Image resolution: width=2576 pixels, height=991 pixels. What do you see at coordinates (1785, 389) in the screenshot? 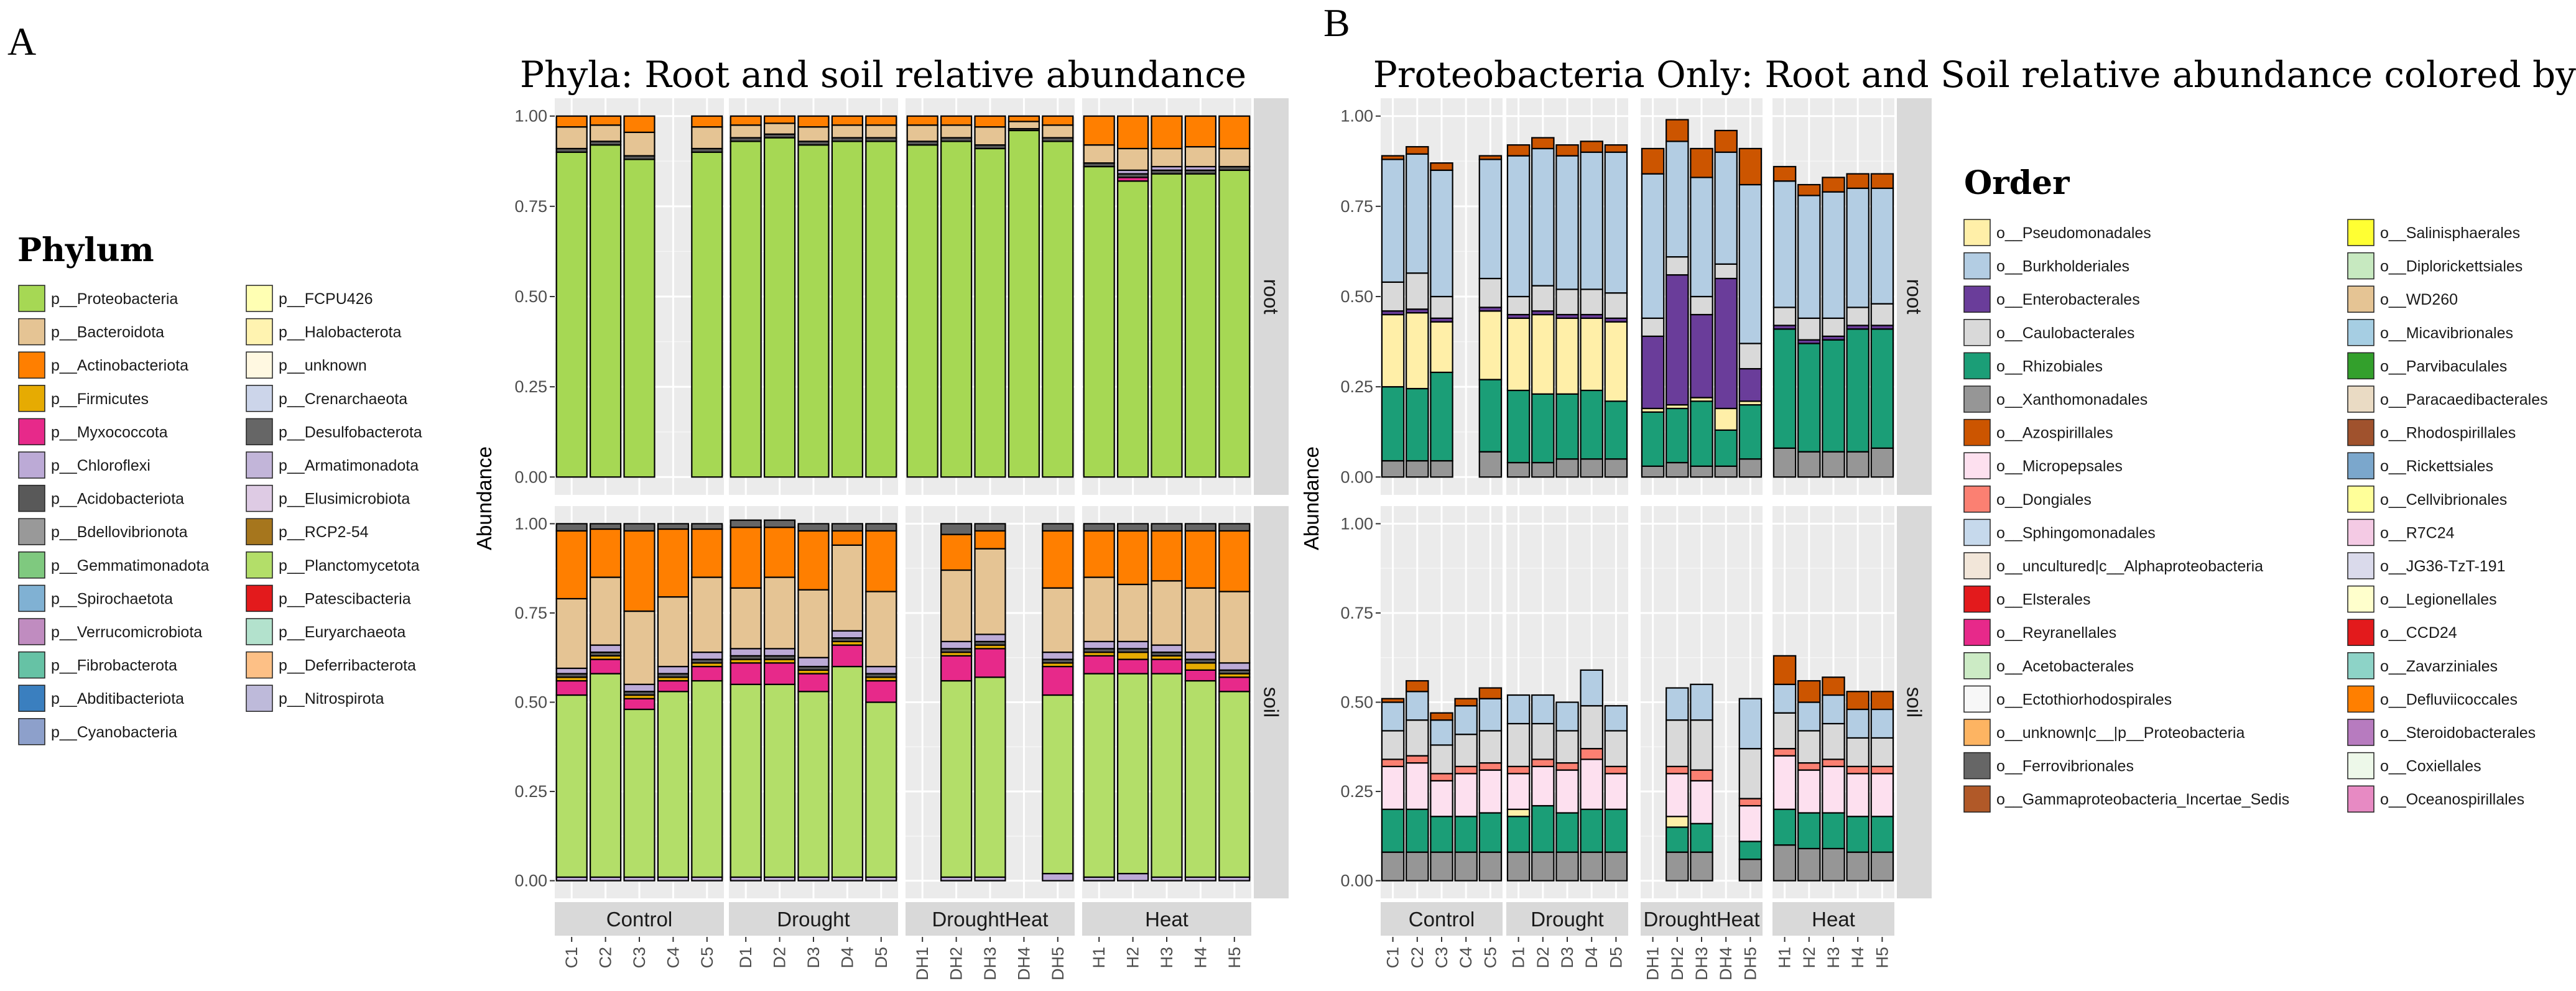
I see `bar-segment-root-h1-o-rhizobiales` at bounding box center [1785, 389].